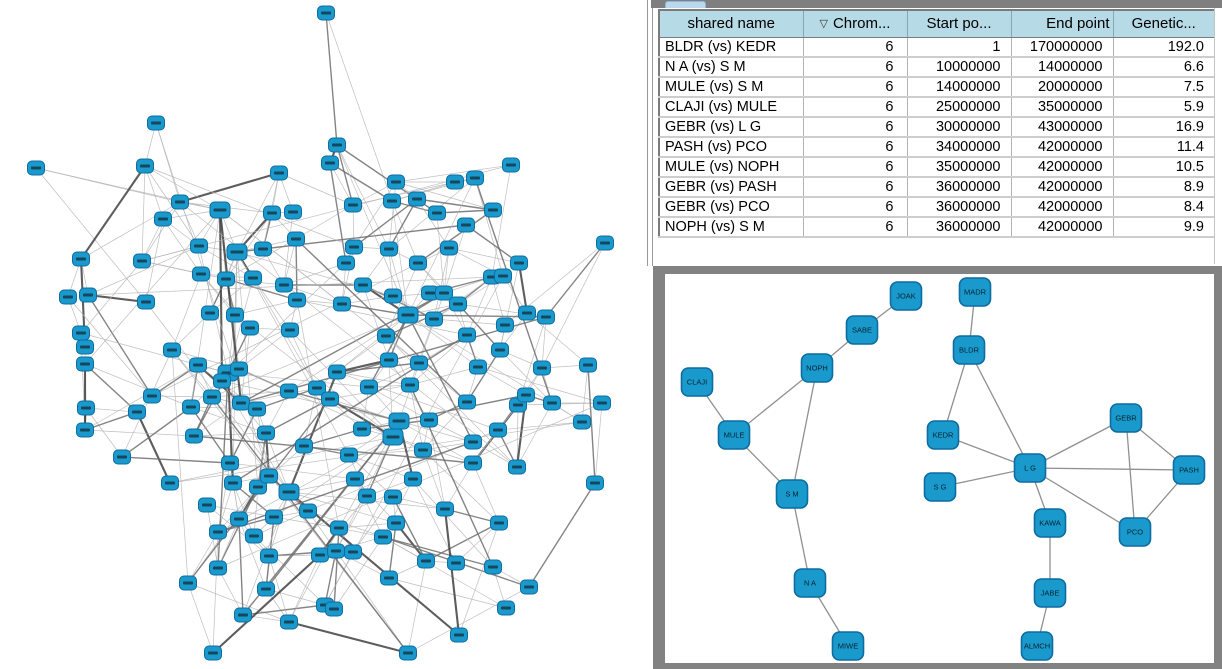  Describe the element at coordinates (1164, 127) in the screenshot. I see `cell-genetic: 16.9` at that location.